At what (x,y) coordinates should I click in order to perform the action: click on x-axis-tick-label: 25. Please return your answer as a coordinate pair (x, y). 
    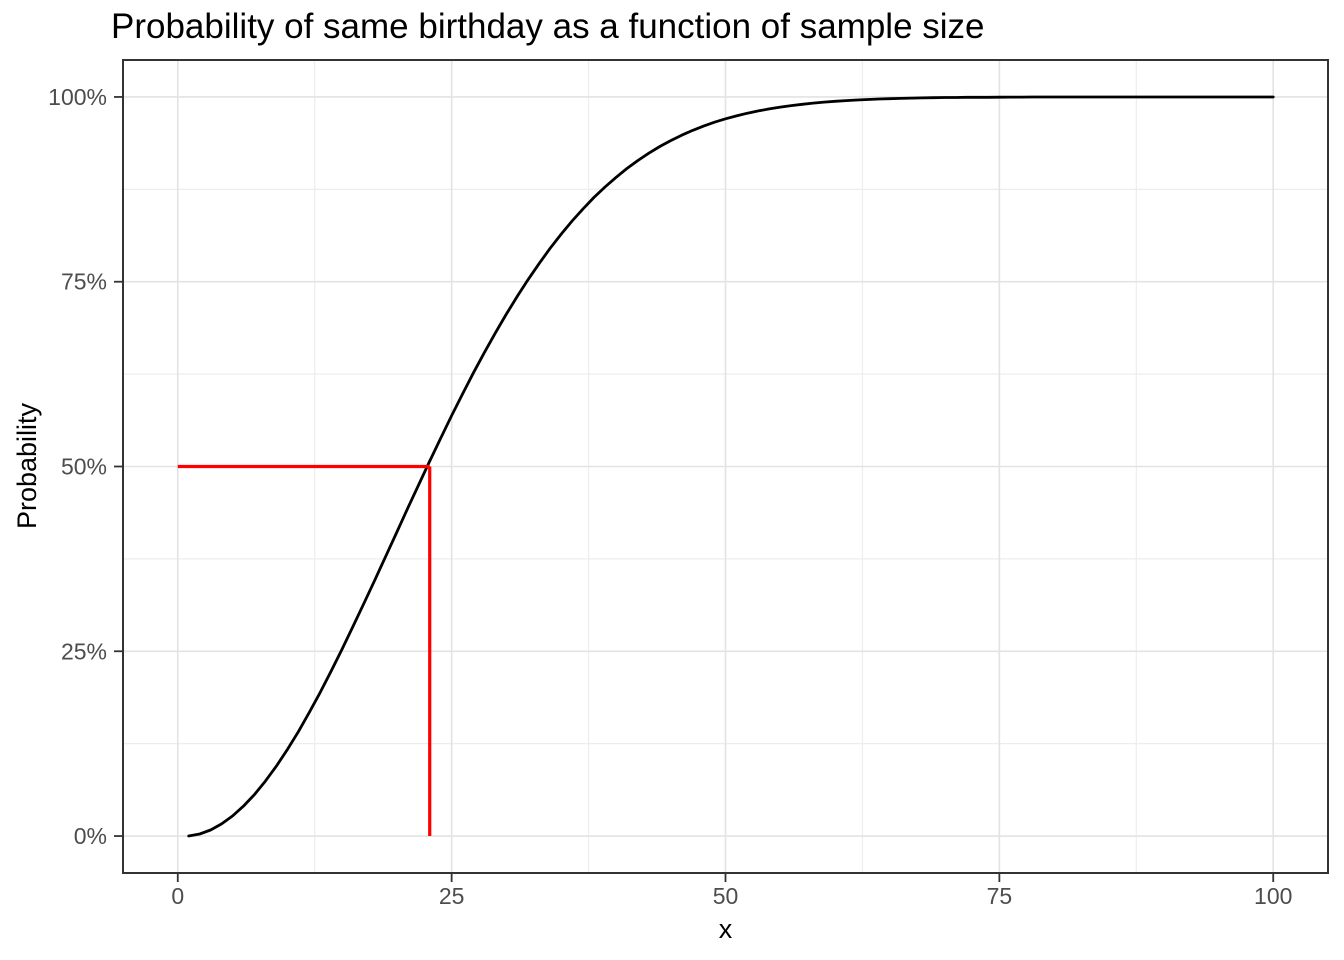
    Looking at the image, I should click on (452, 896).